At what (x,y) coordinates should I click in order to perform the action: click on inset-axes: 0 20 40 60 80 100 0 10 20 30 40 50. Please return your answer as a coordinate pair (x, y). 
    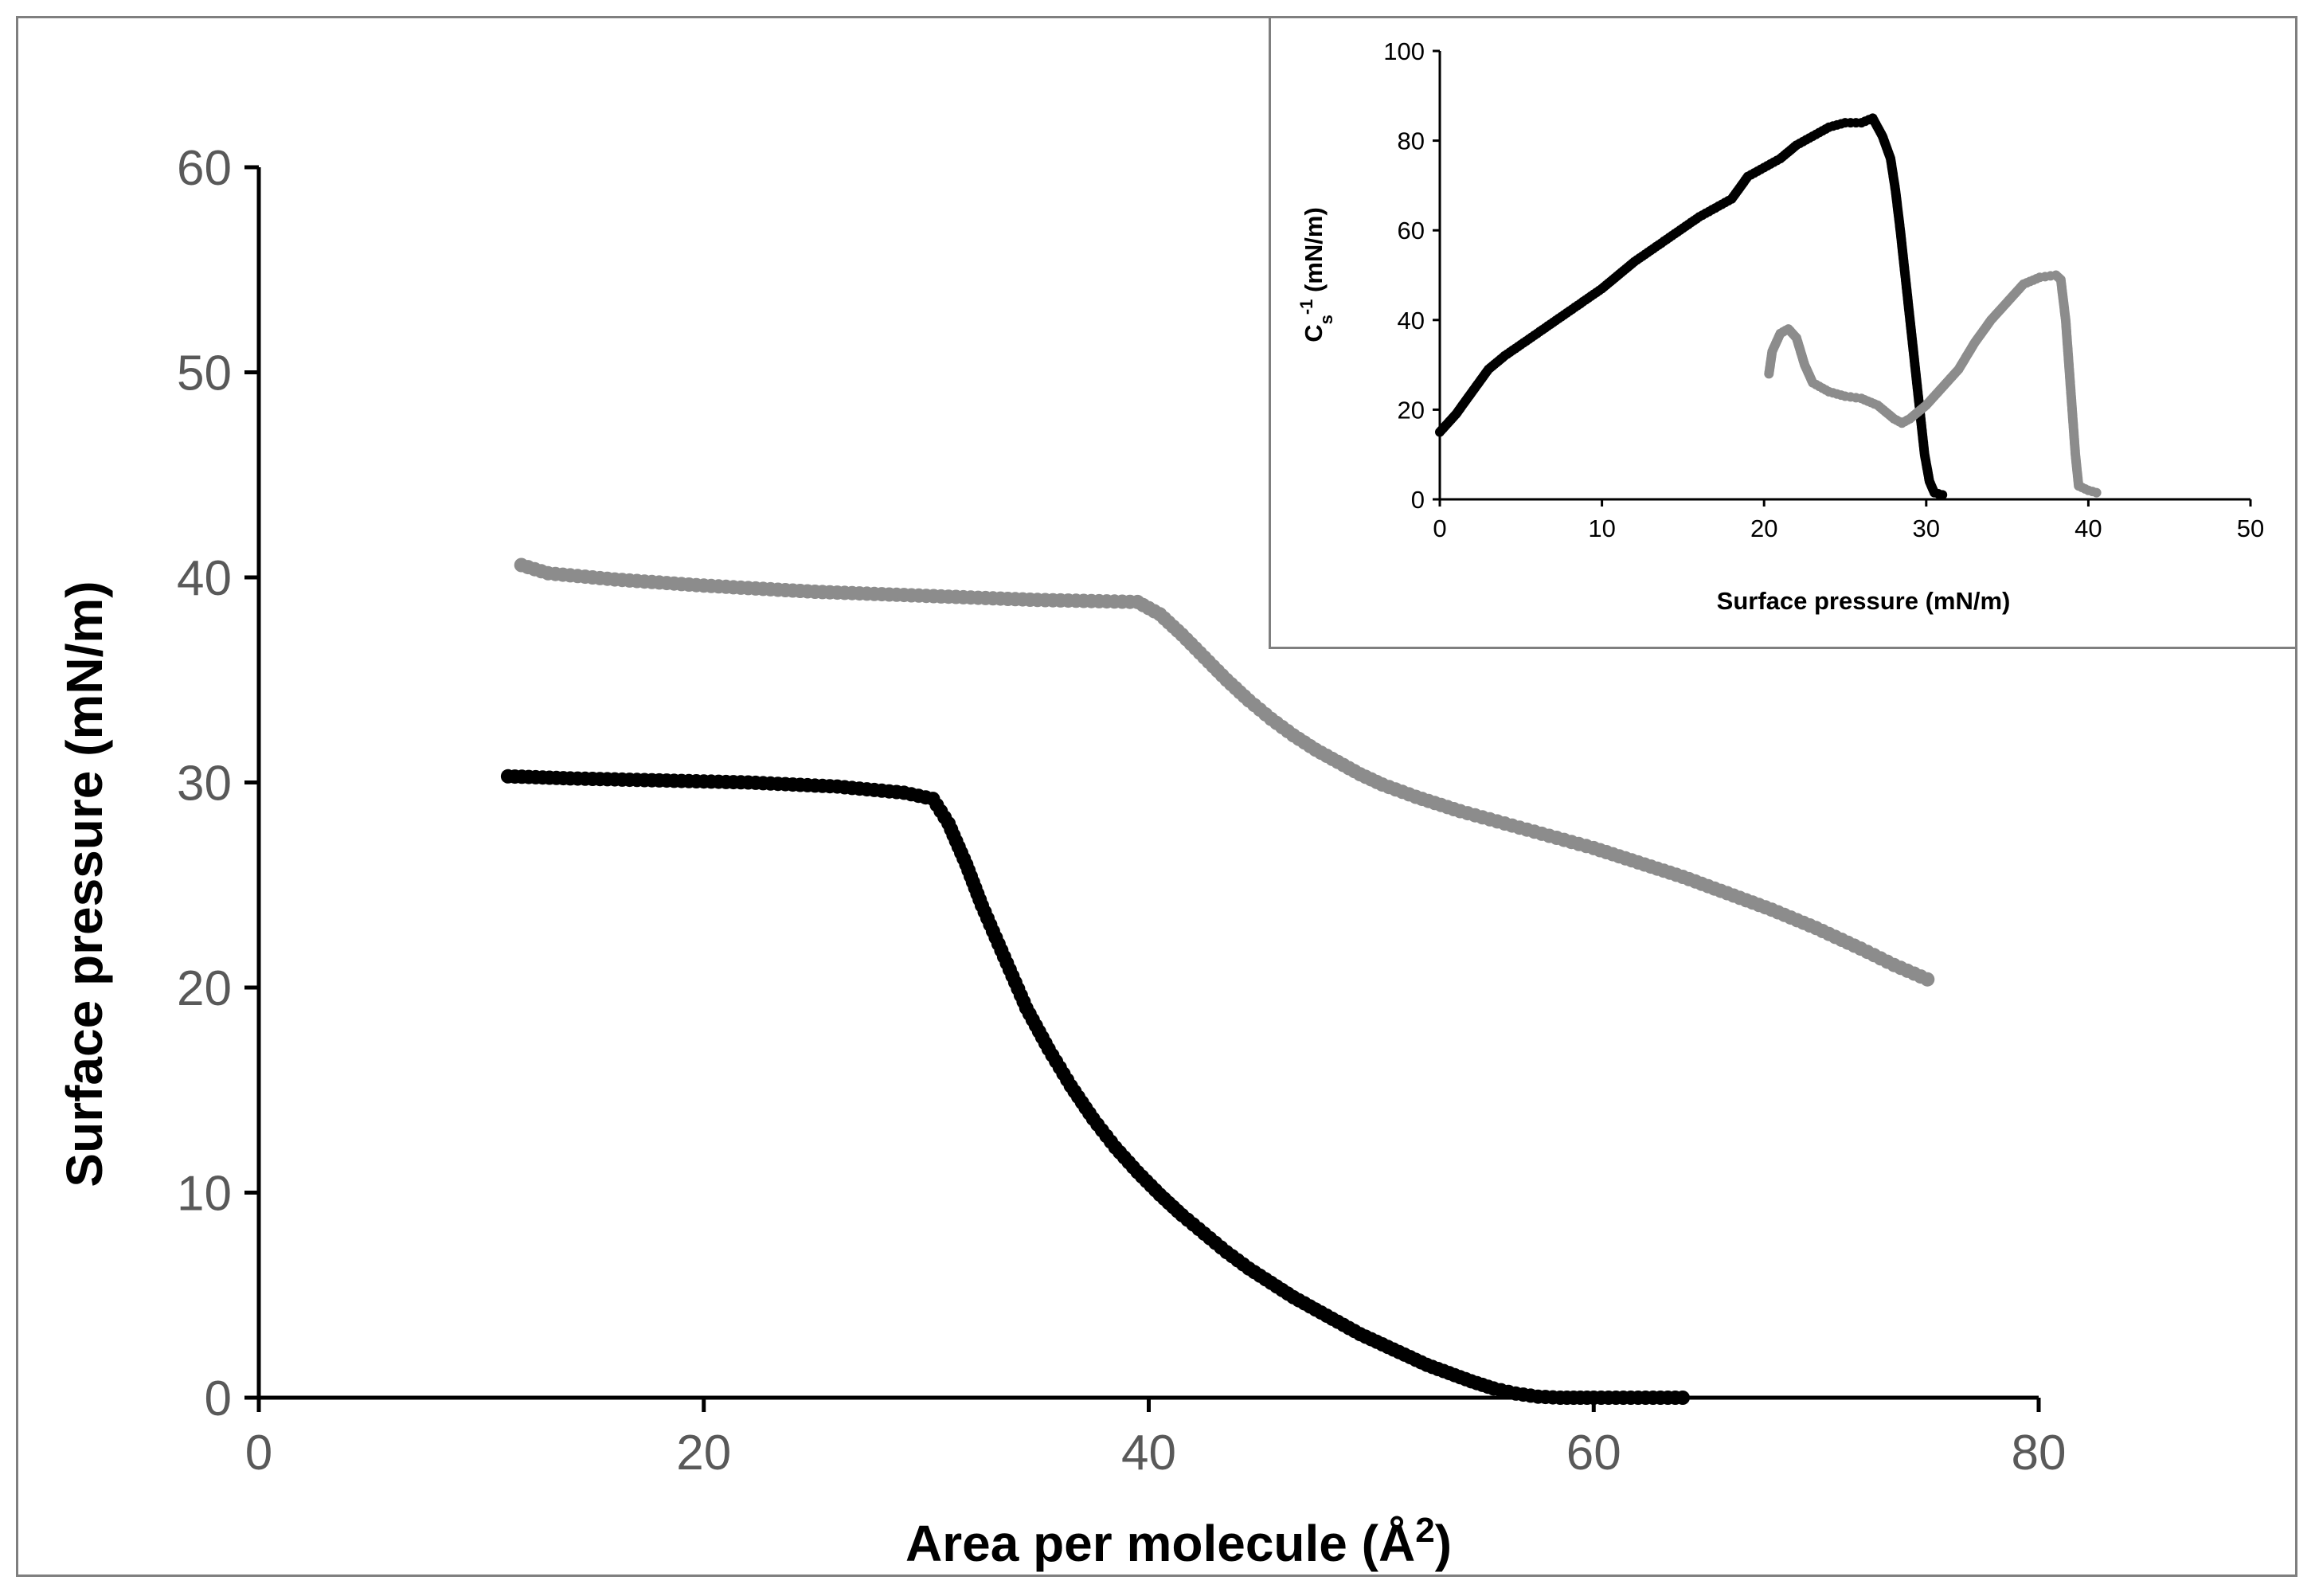
    Looking at the image, I should click on (1823, 289).